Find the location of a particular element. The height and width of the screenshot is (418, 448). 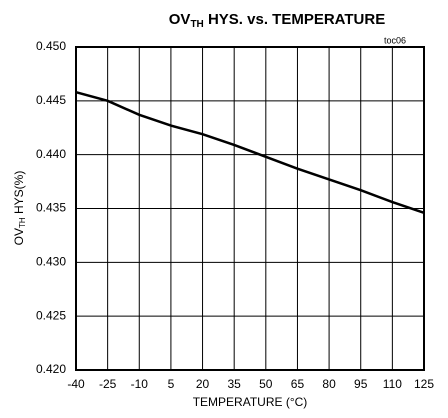

x-tick-label: 80 is located at coordinates (329, 384).